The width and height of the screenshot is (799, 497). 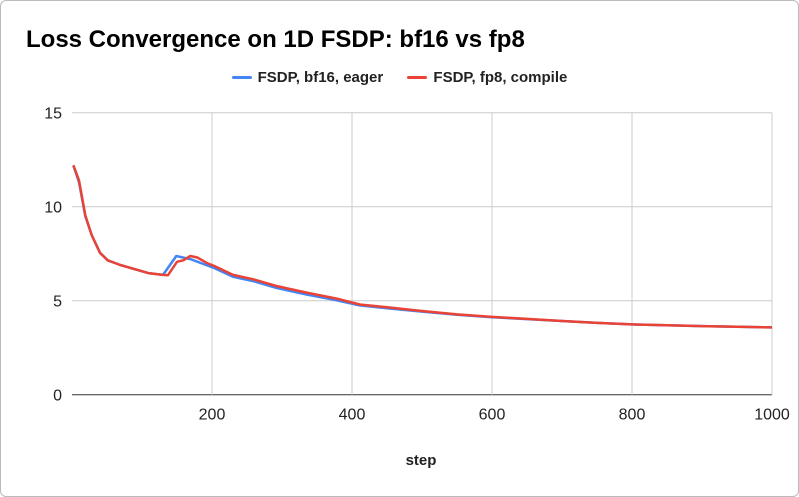 I want to click on x-tick-label: 1000, so click(x=772, y=415).